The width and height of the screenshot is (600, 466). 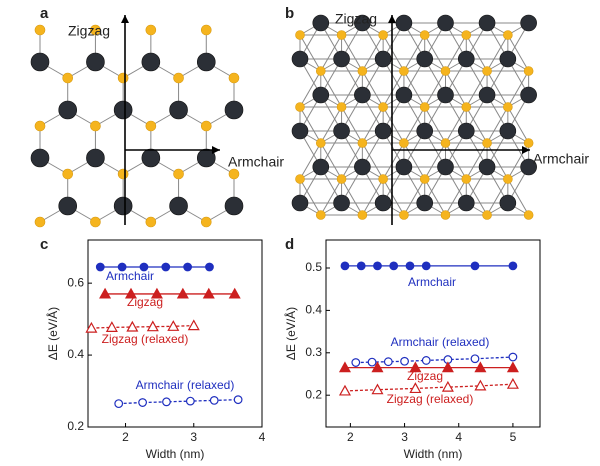 I want to click on y-tick-label: 0.4, so click(x=75, y=354).